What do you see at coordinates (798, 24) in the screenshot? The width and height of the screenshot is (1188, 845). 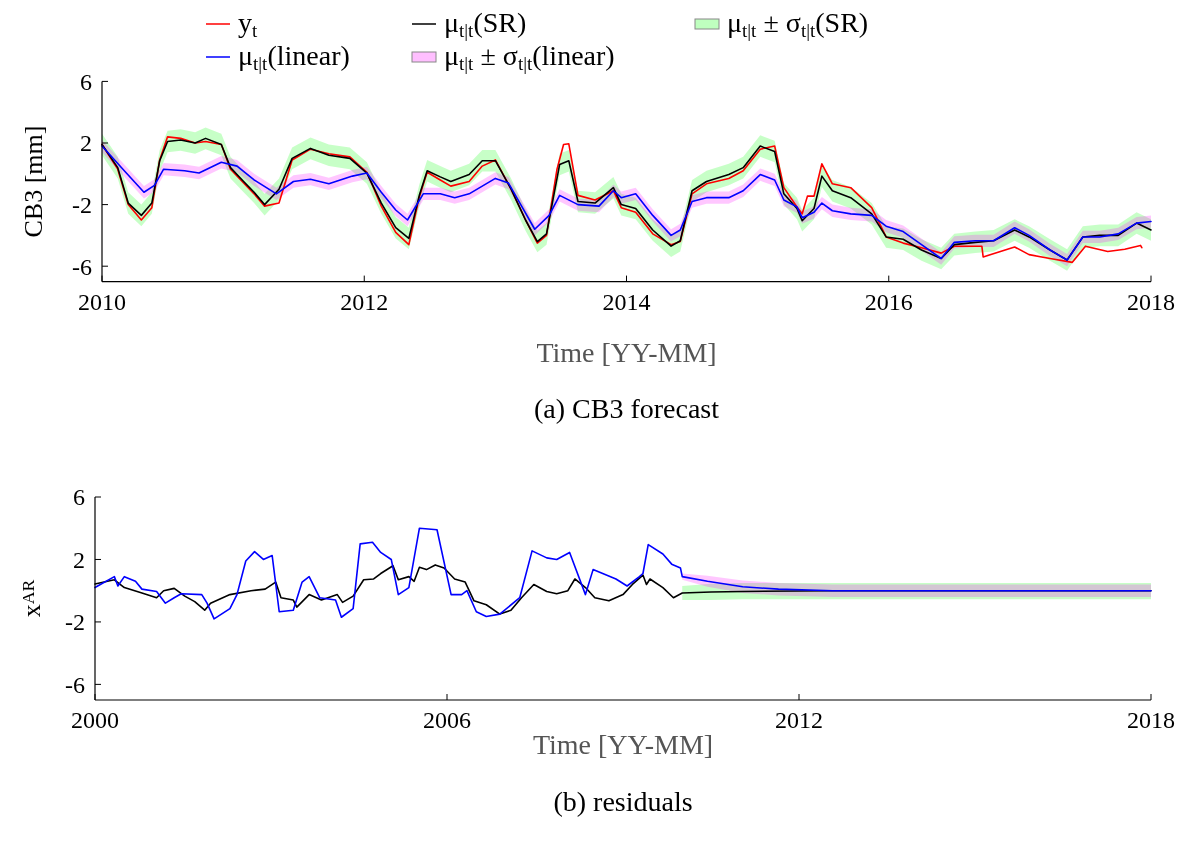 I see `text: μ$_{t|t}$ ± σ$_{t|t}$(SR)` at bounding box center [798, 24].